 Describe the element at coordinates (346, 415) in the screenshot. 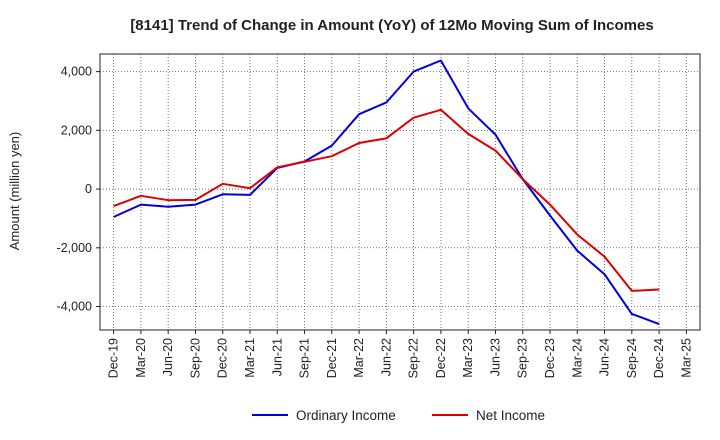

I see `legend-label-ordinary-income: Ordinary Income` at that location.